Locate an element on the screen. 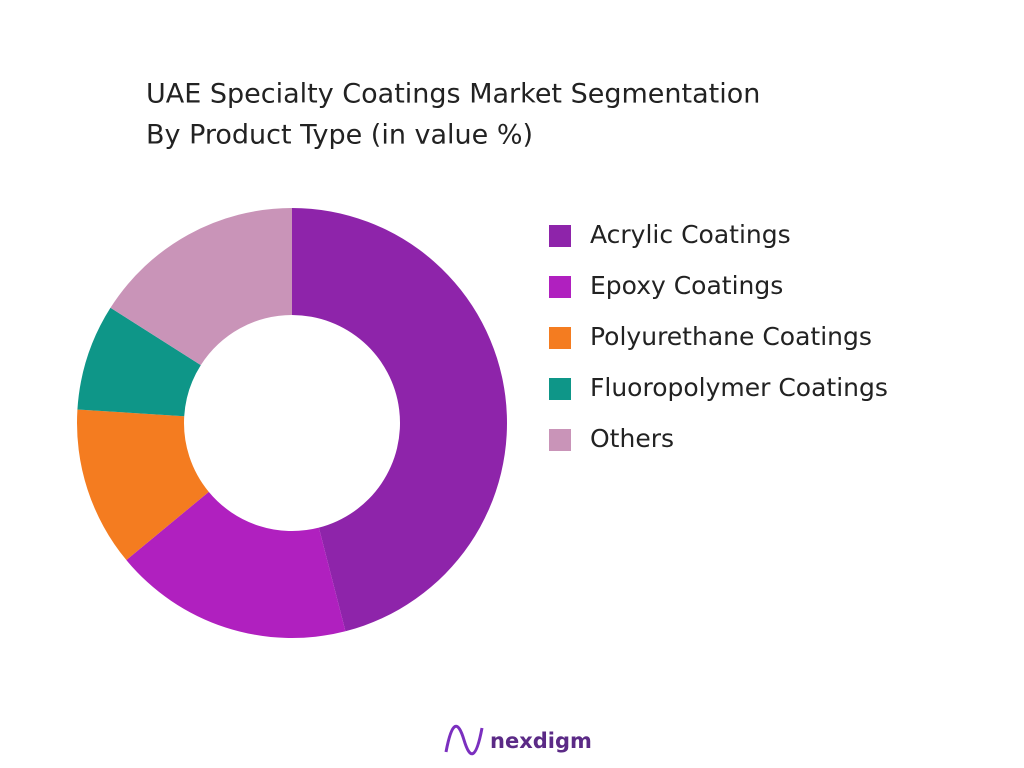 This screenshot has height=768, width=1024. brand: nexdigm is located at coordinates (541, 741).